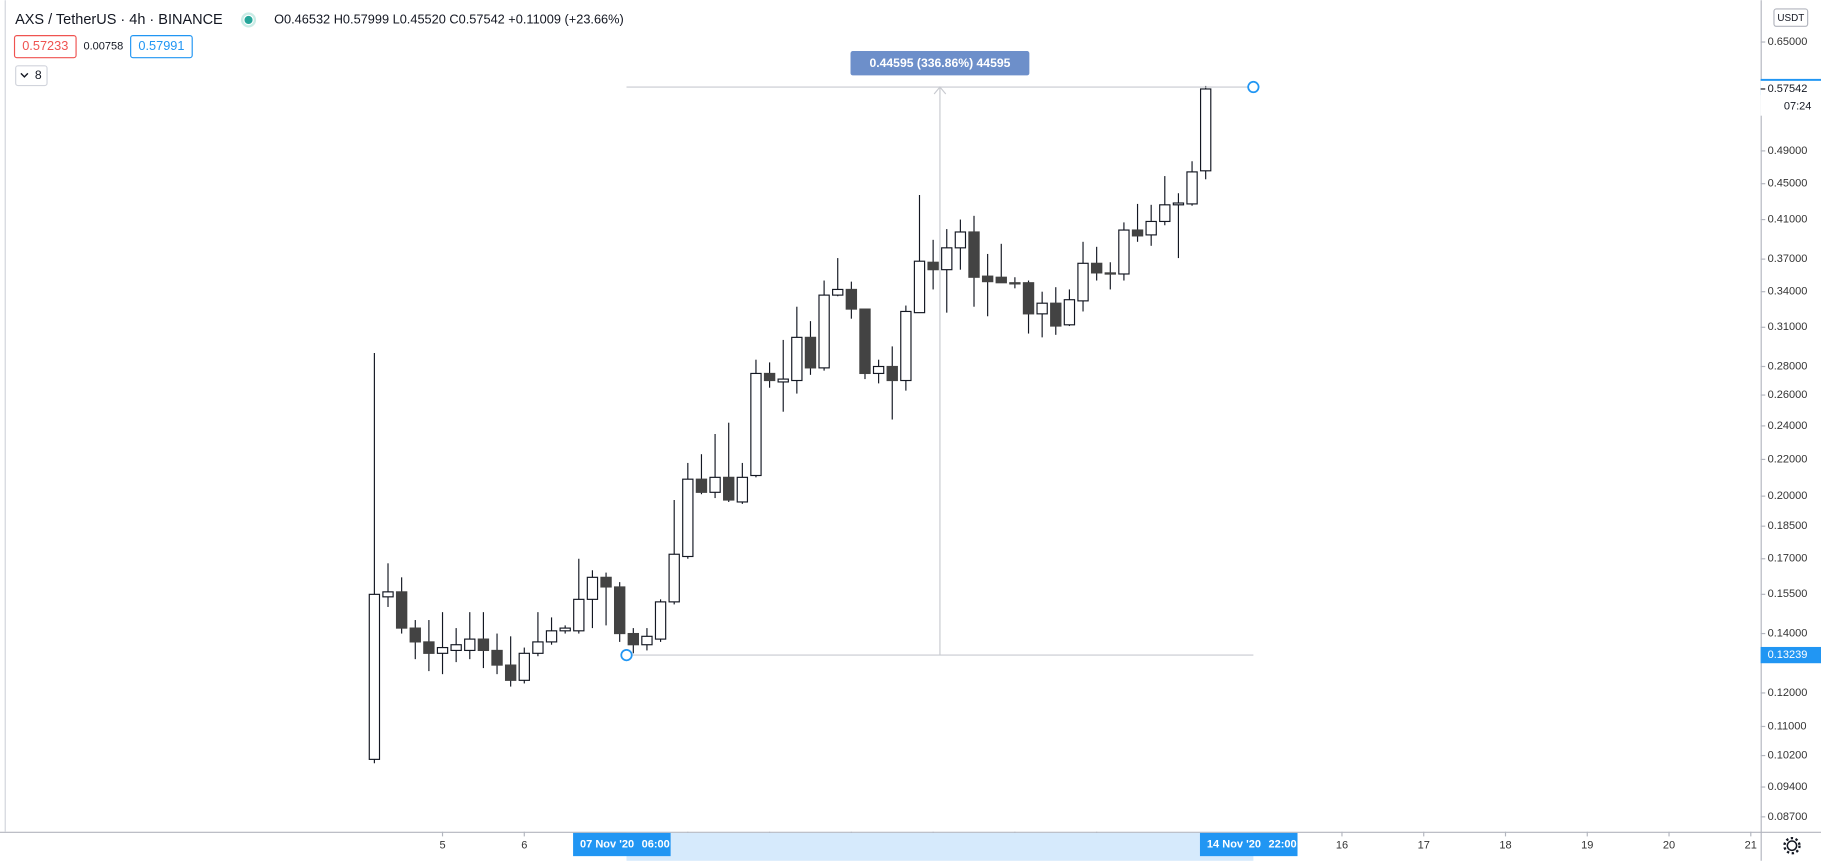  I want to click on gear-teeth, so click(1792, 845).